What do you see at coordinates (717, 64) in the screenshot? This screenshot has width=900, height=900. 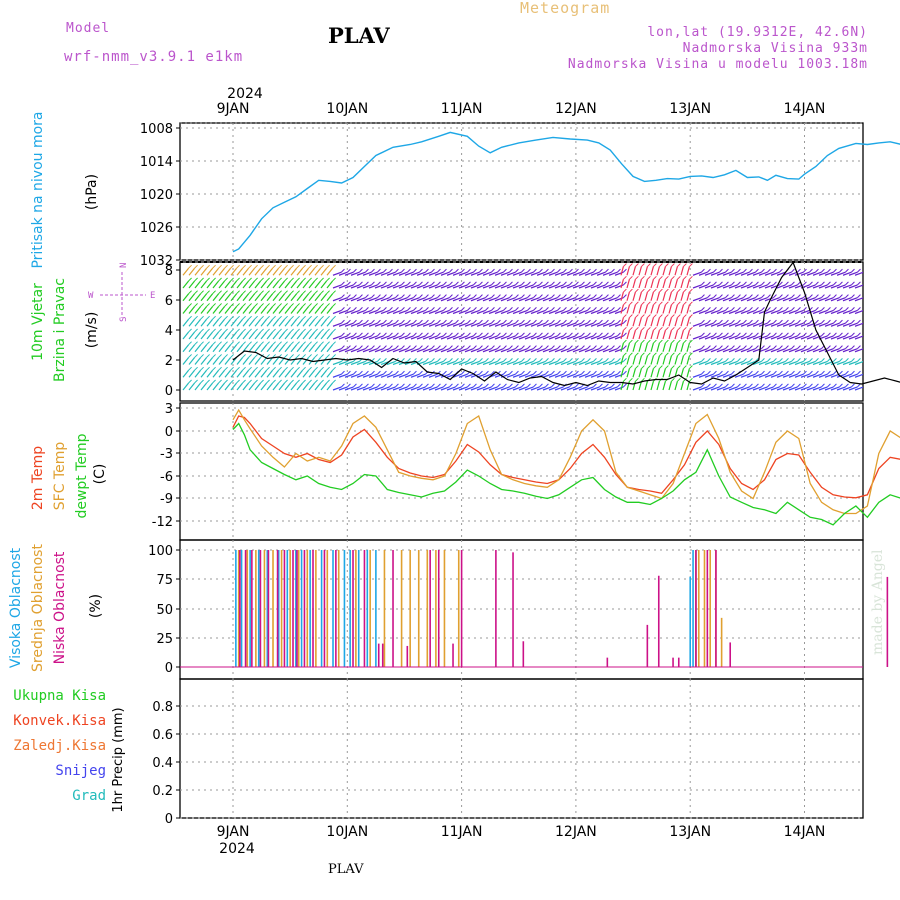 I see `model-elevation: Nadmorska Visina u modelu 1003.18m` at bounding box center [717, 64].